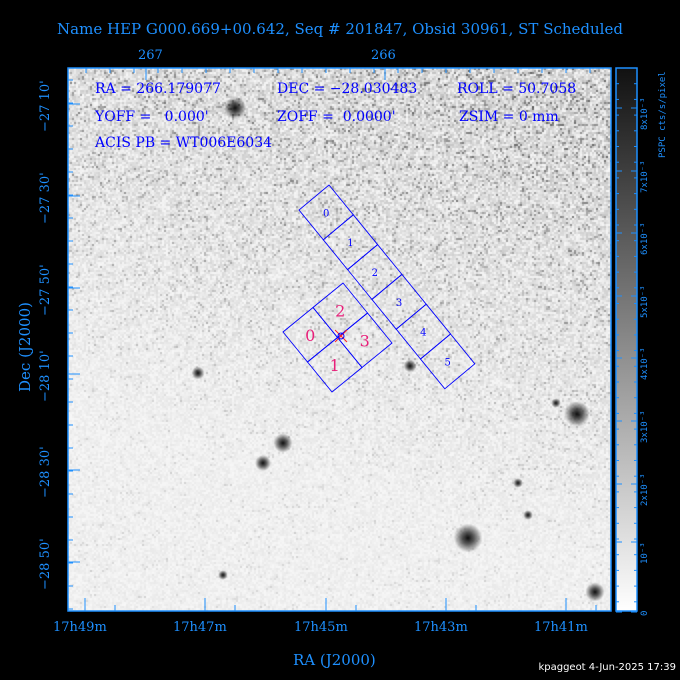 The height and width of the screenshot is (680, 680). I want to click on acis-i-chip-label: 3, so click(365, 340).